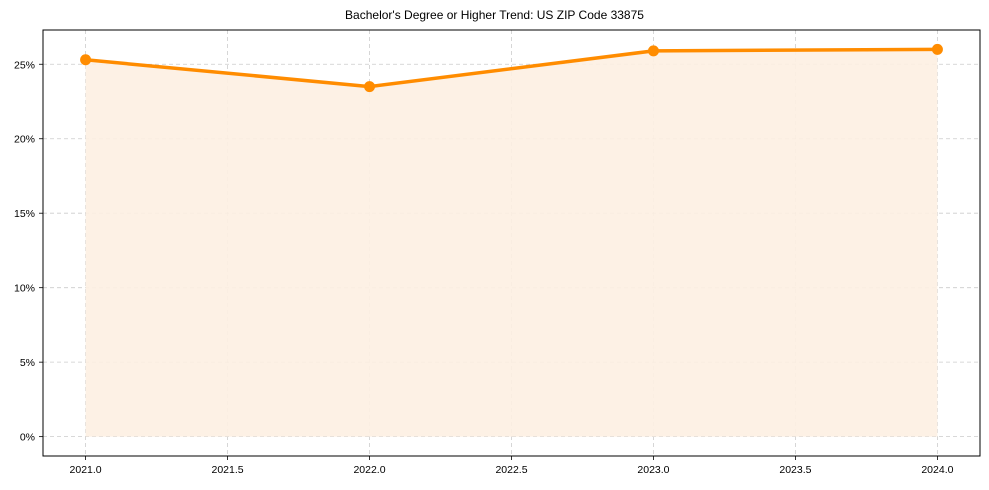  I want to click on x-tick-label: 2022.0, so click(369, 470).